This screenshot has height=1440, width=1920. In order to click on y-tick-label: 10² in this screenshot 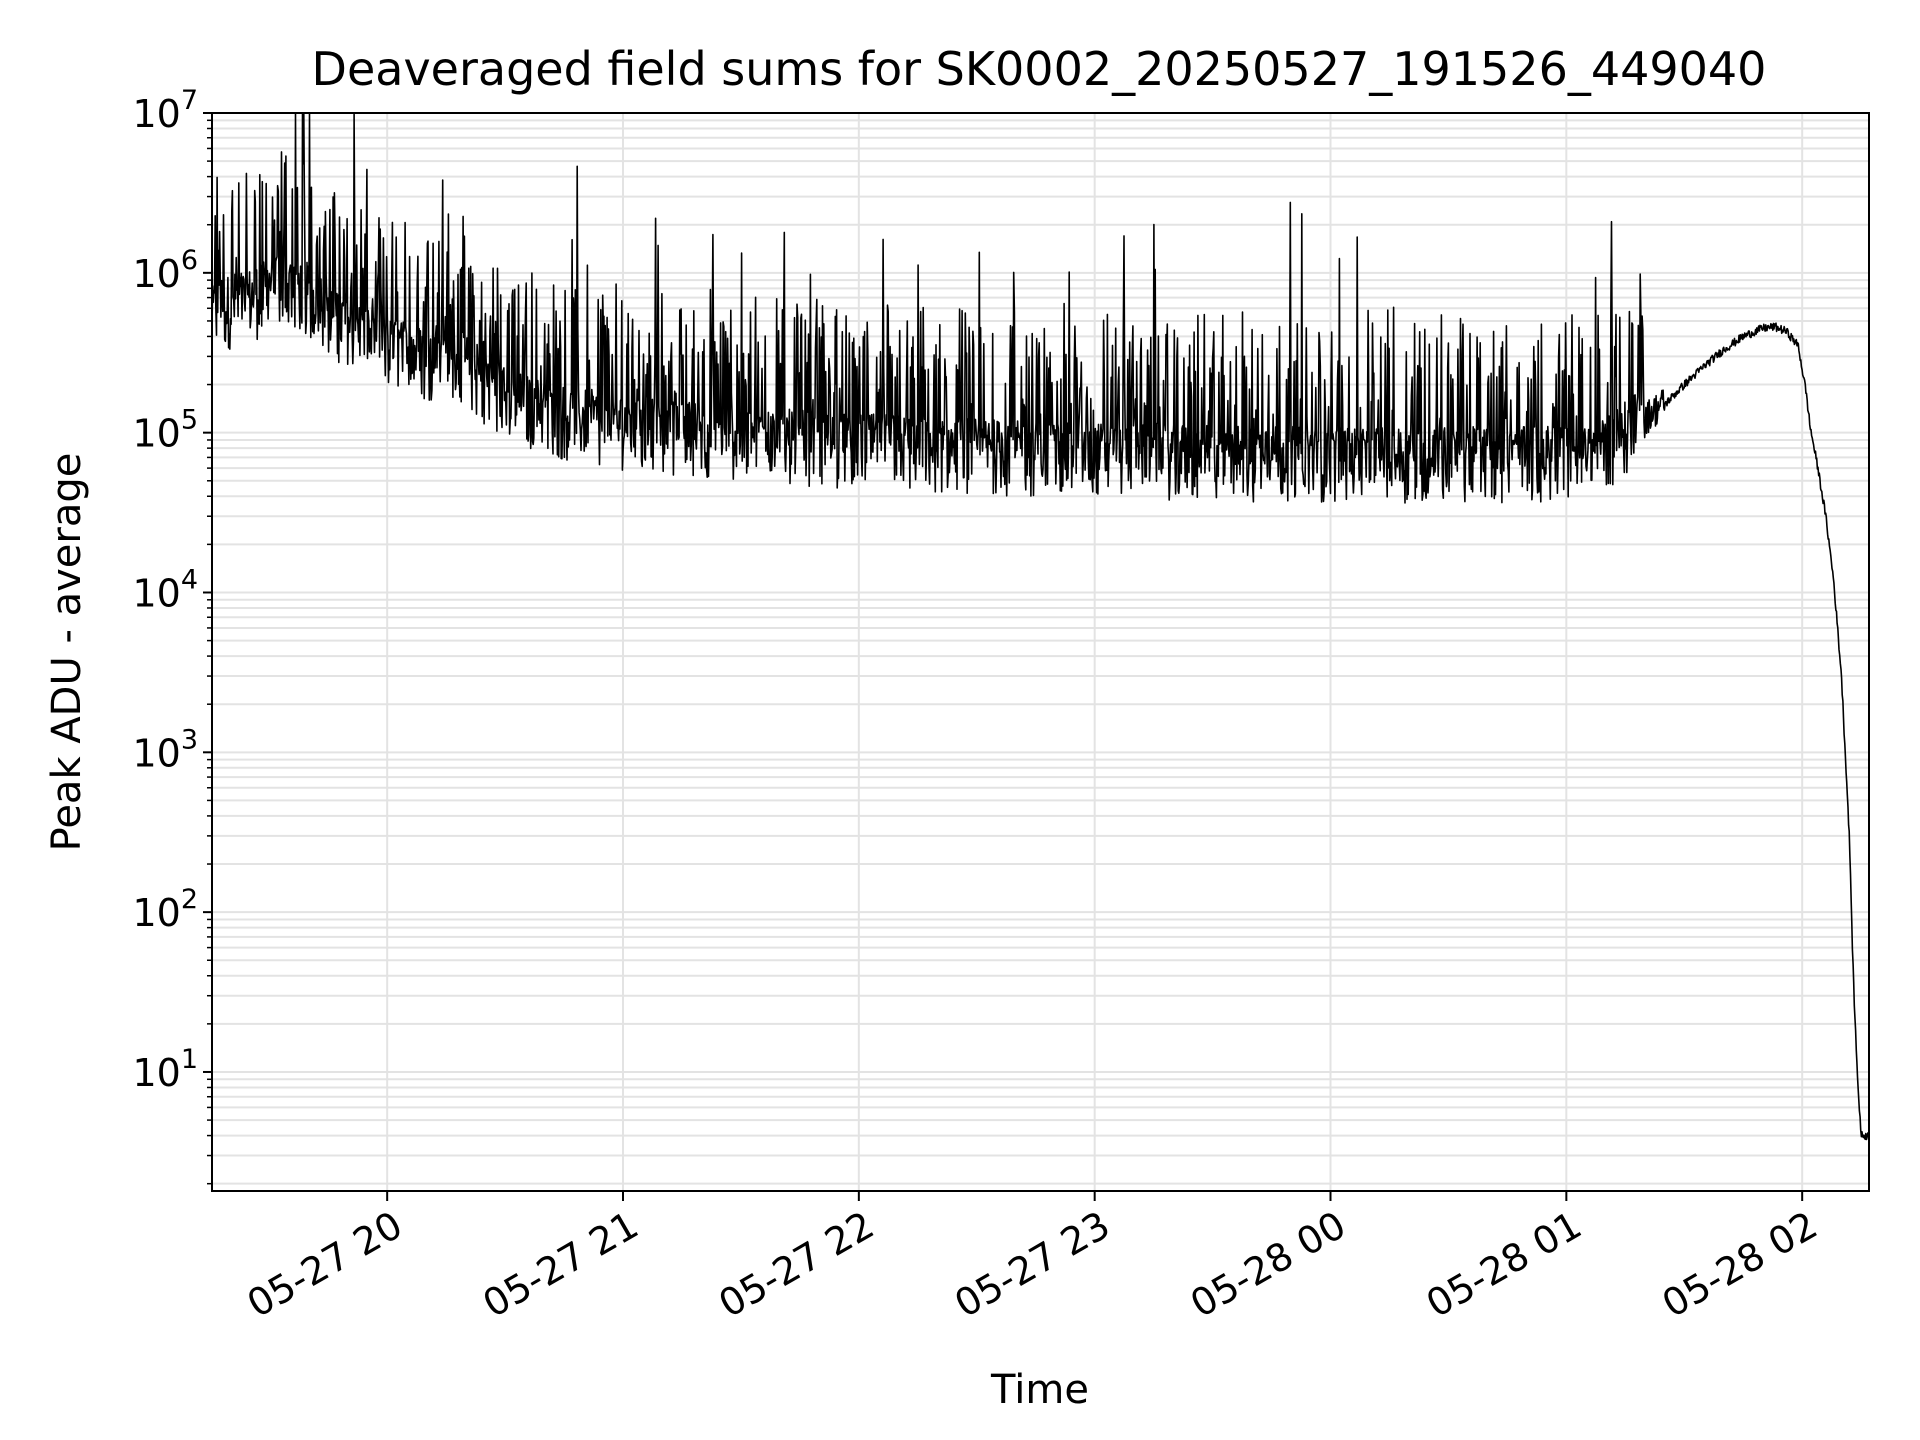, I will do `click(165, 909)`.